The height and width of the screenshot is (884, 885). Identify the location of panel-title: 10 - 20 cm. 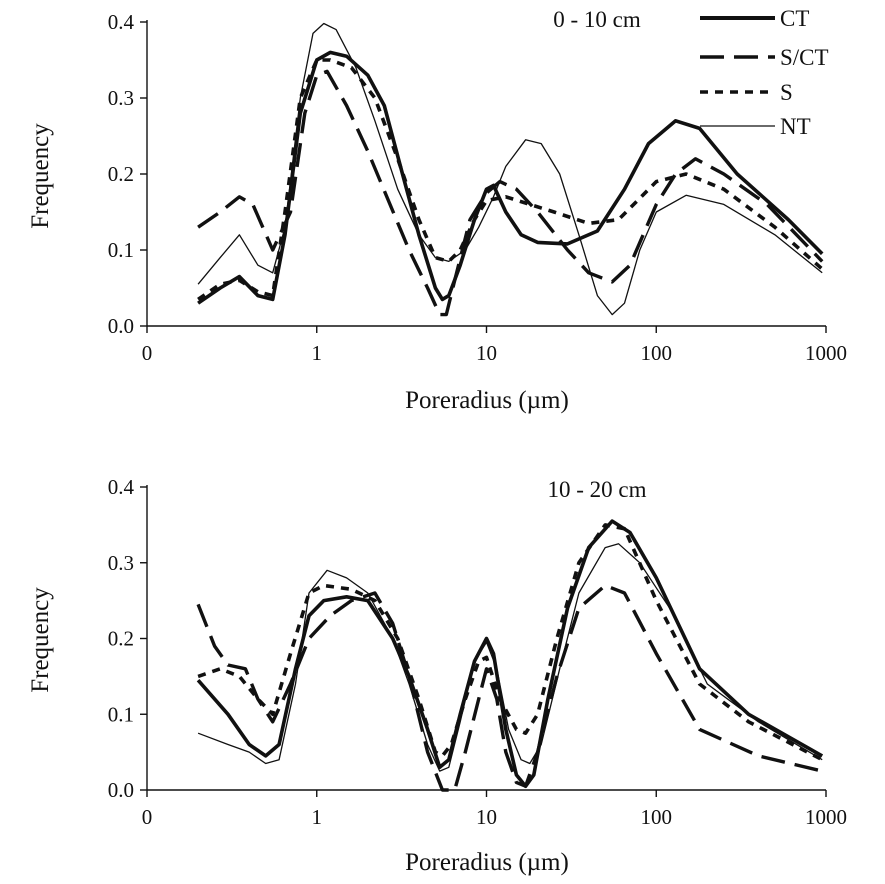
(596, 489).